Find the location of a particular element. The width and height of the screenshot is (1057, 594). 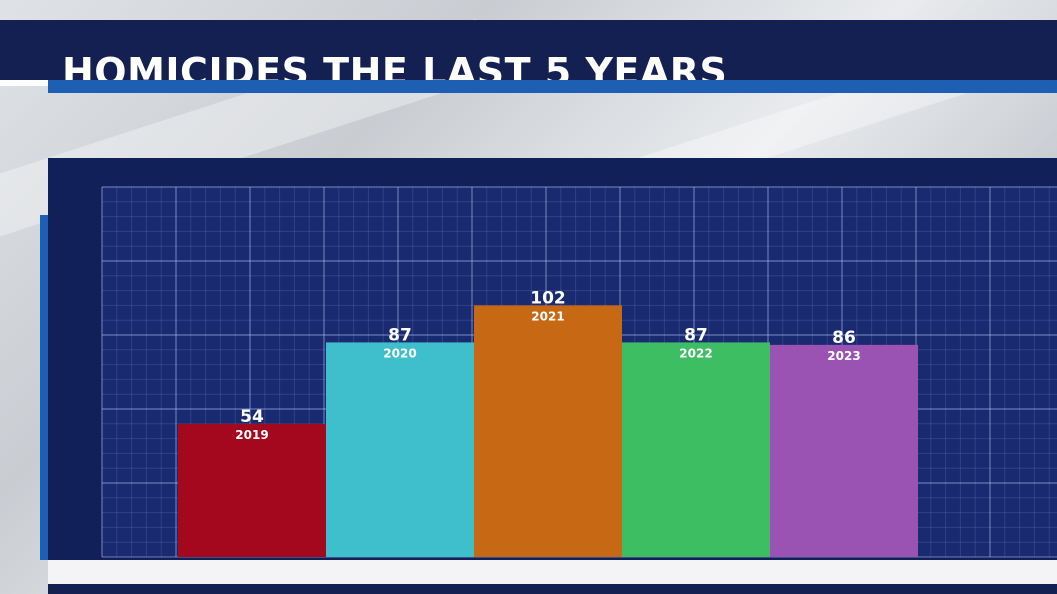

chart-panel-footer is located at coordinates (552, 572).